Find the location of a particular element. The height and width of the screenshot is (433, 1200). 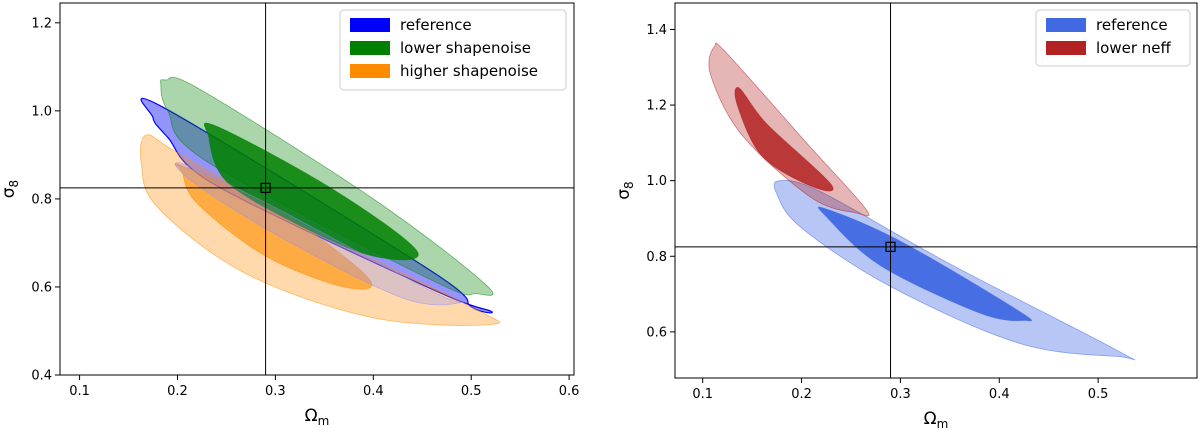

legend-label: lower neff is located at coordinates (1134, 48).